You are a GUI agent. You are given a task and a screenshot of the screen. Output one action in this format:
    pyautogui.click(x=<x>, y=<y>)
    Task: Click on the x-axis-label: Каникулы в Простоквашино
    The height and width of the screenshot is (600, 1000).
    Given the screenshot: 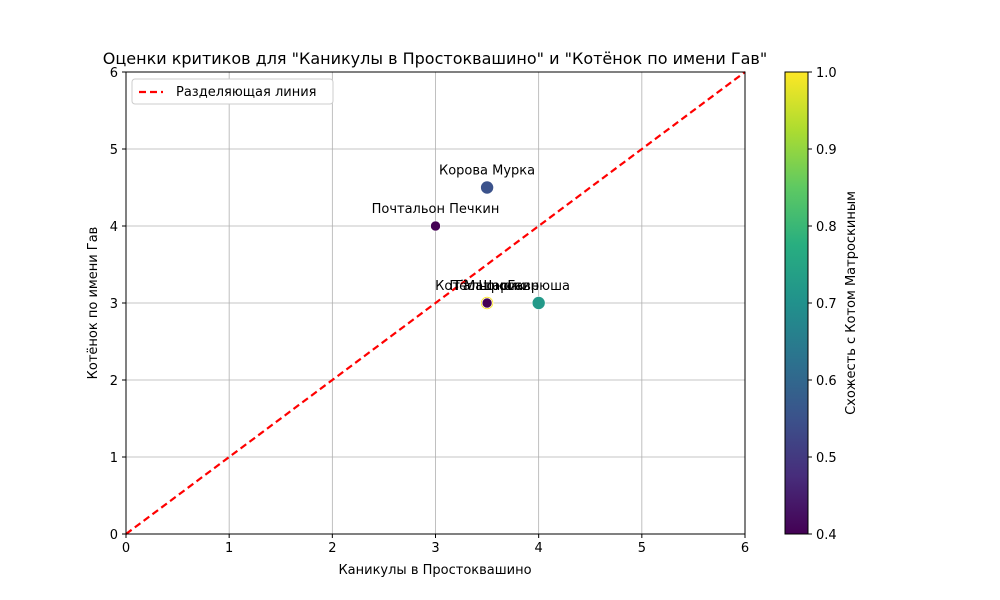 What is the action you would take?
    pyautogui.click(x=434, y=570)
    